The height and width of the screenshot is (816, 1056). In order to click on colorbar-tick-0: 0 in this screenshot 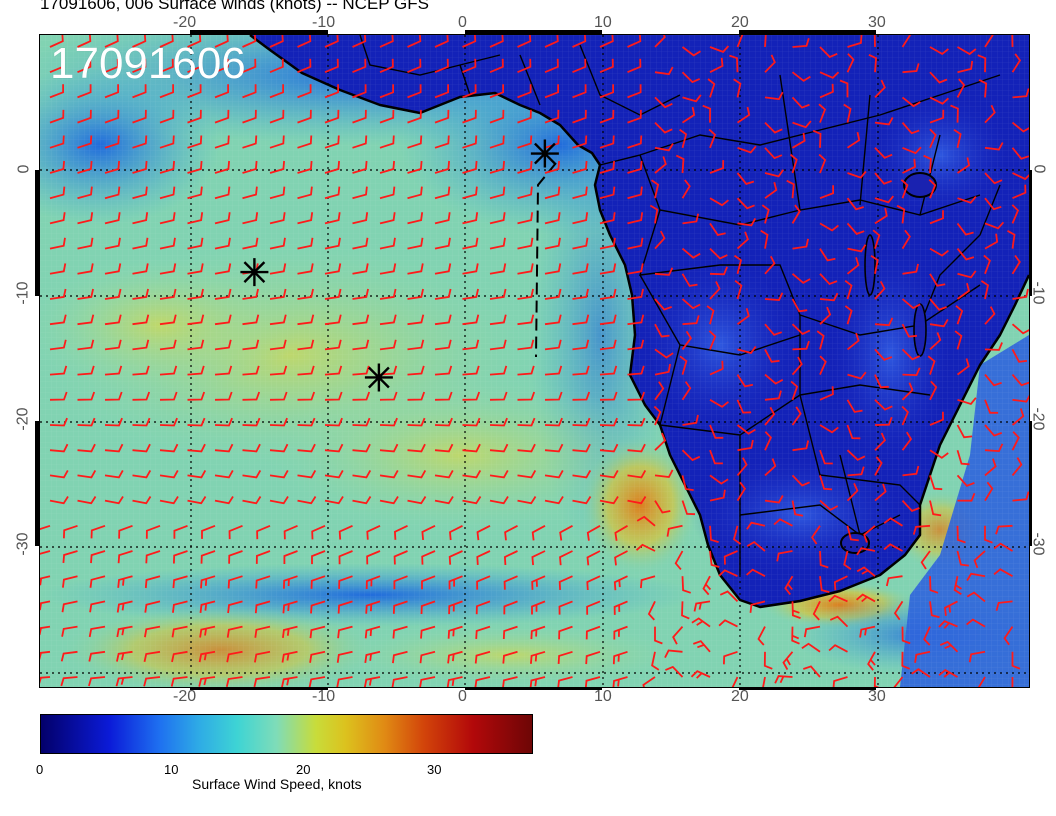, I will do `click(40, 769)`.